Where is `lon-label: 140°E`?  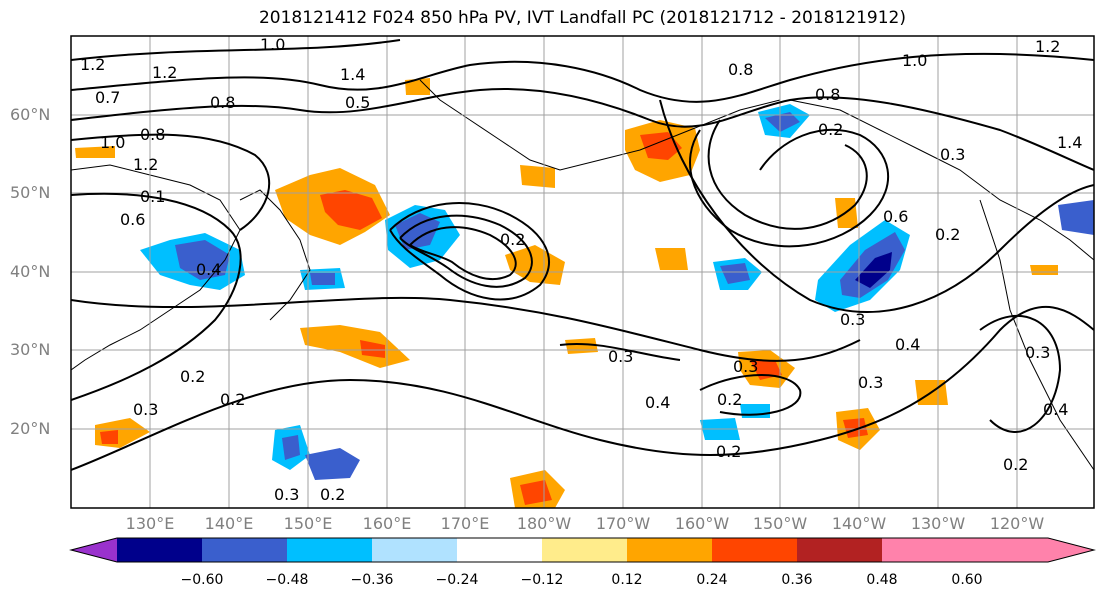
lon-label: 140°E is located at coordinates (229, 523).